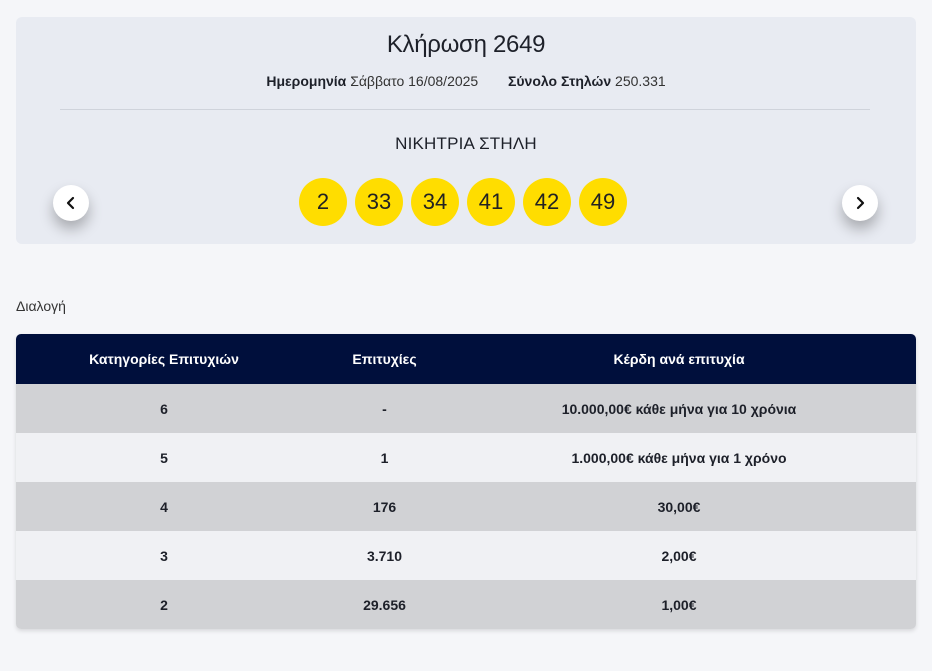 The height and width of the screenshot is (671, 932). I want to click on number-ball: 2, so click(323, 202).